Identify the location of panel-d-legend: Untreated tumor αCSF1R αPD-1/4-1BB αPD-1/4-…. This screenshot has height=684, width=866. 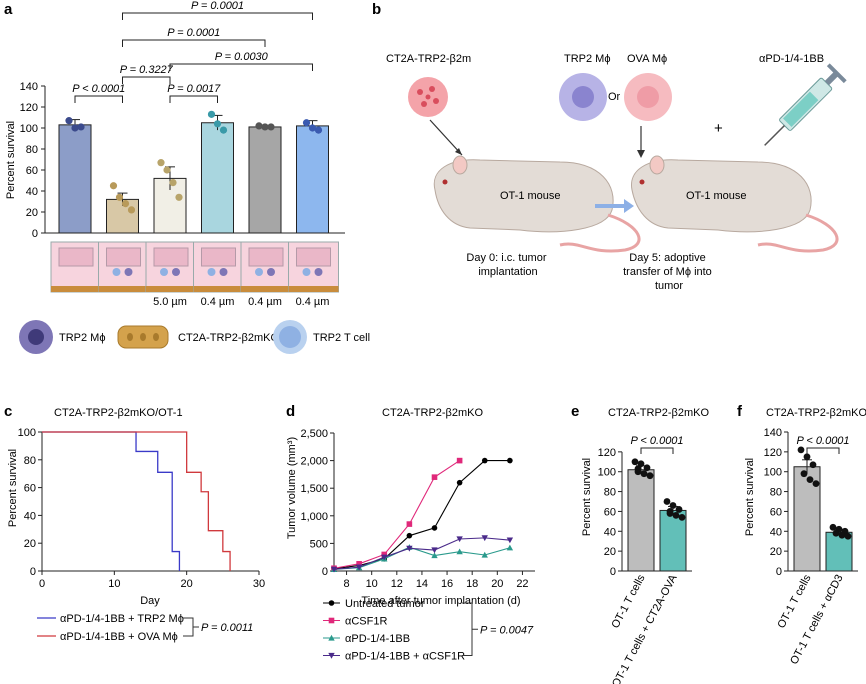
(428, 630).